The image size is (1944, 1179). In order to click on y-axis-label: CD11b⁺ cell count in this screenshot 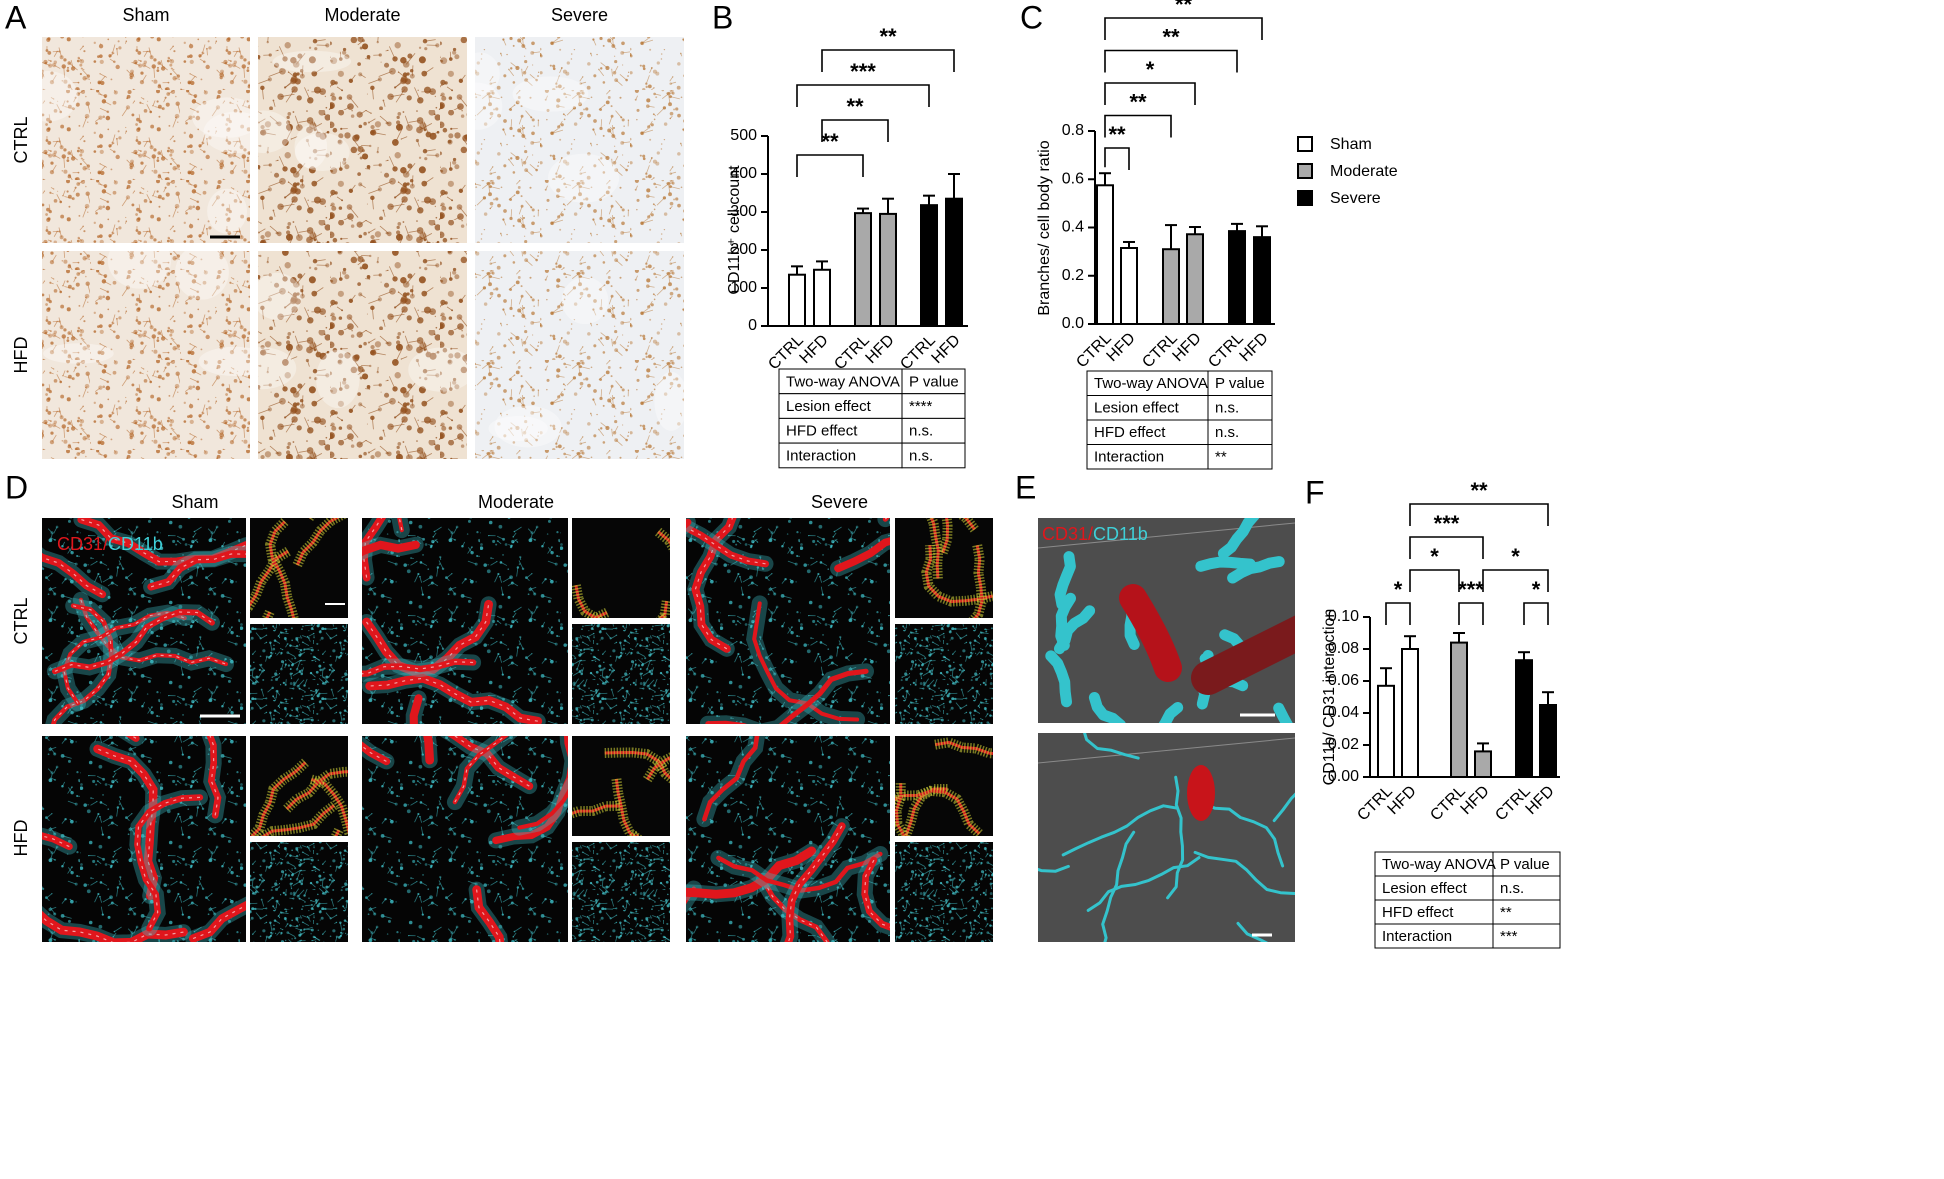, I will do `click(734, 230)`.